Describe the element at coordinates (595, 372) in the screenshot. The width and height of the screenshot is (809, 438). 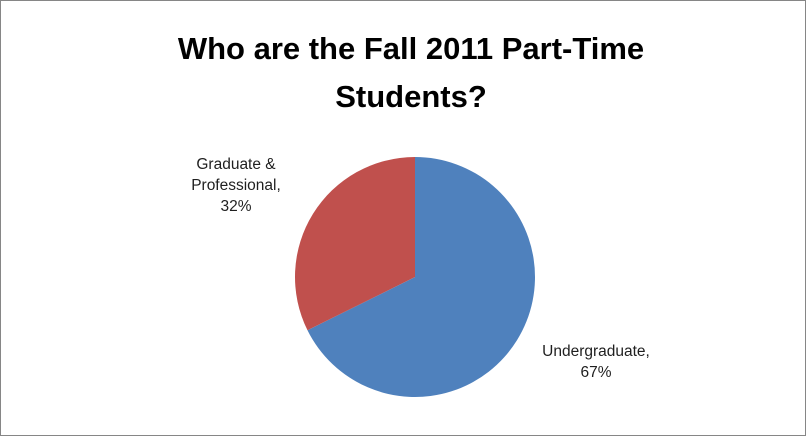
I see `data-label-line: 67%` at that location.